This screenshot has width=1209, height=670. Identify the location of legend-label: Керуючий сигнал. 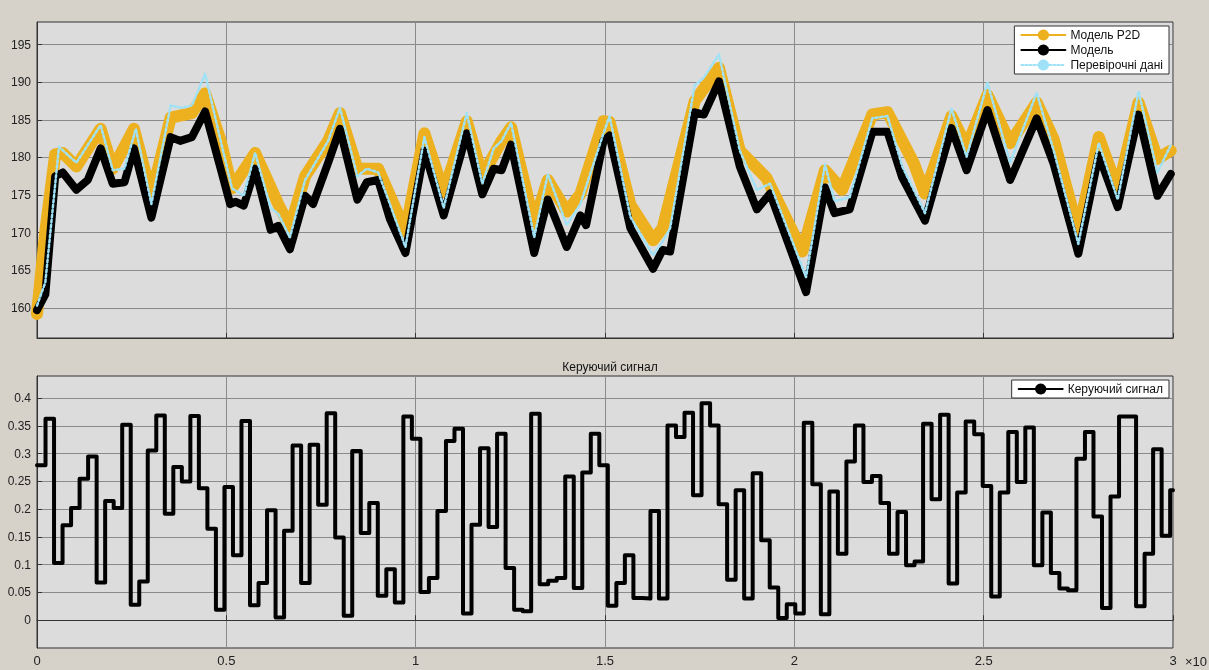
(1115, 389).